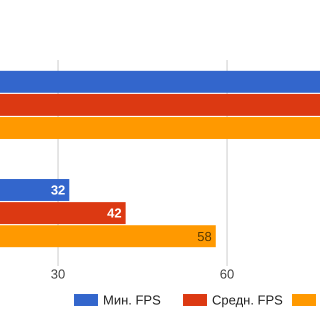  I want to click on data-label: 58, so click(204, 236).